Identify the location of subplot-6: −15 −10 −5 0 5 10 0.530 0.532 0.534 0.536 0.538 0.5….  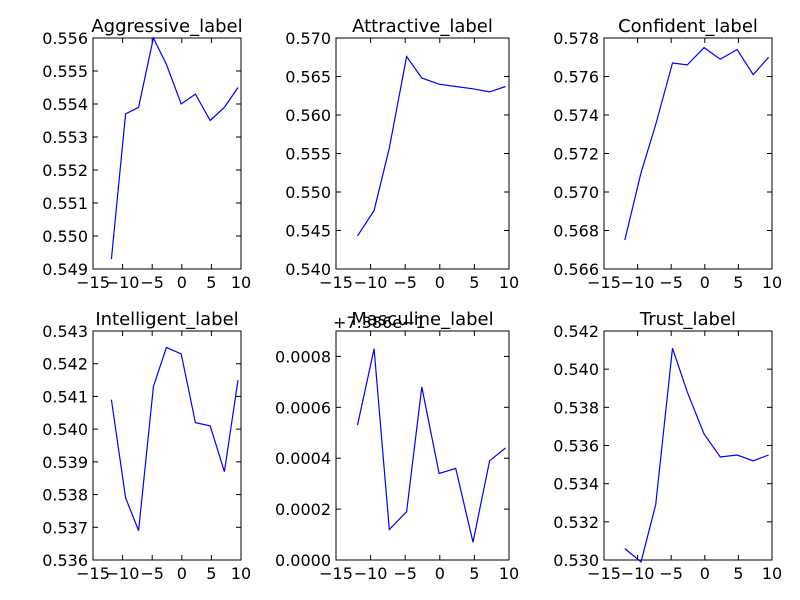
(667, 446).